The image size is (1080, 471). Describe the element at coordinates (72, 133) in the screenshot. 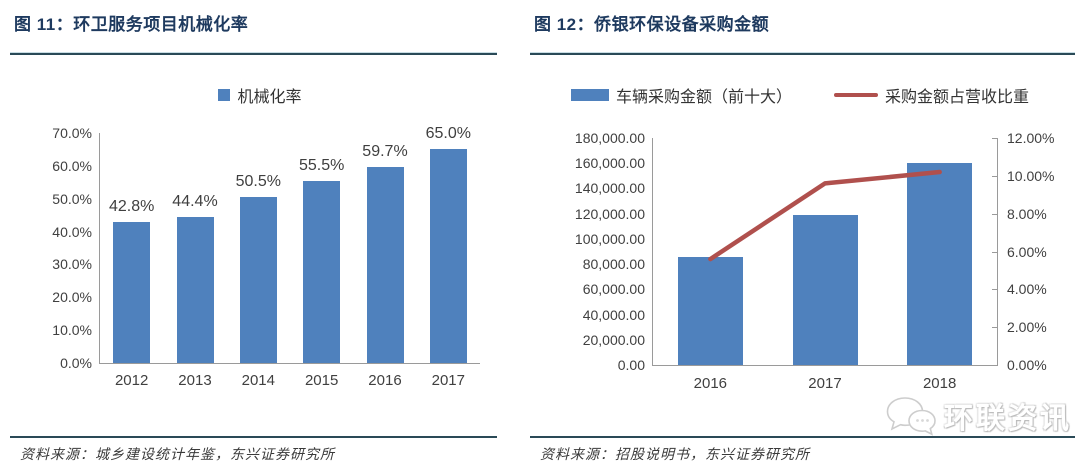

I see `y-axis-tick-label: 70.0%` at that location.